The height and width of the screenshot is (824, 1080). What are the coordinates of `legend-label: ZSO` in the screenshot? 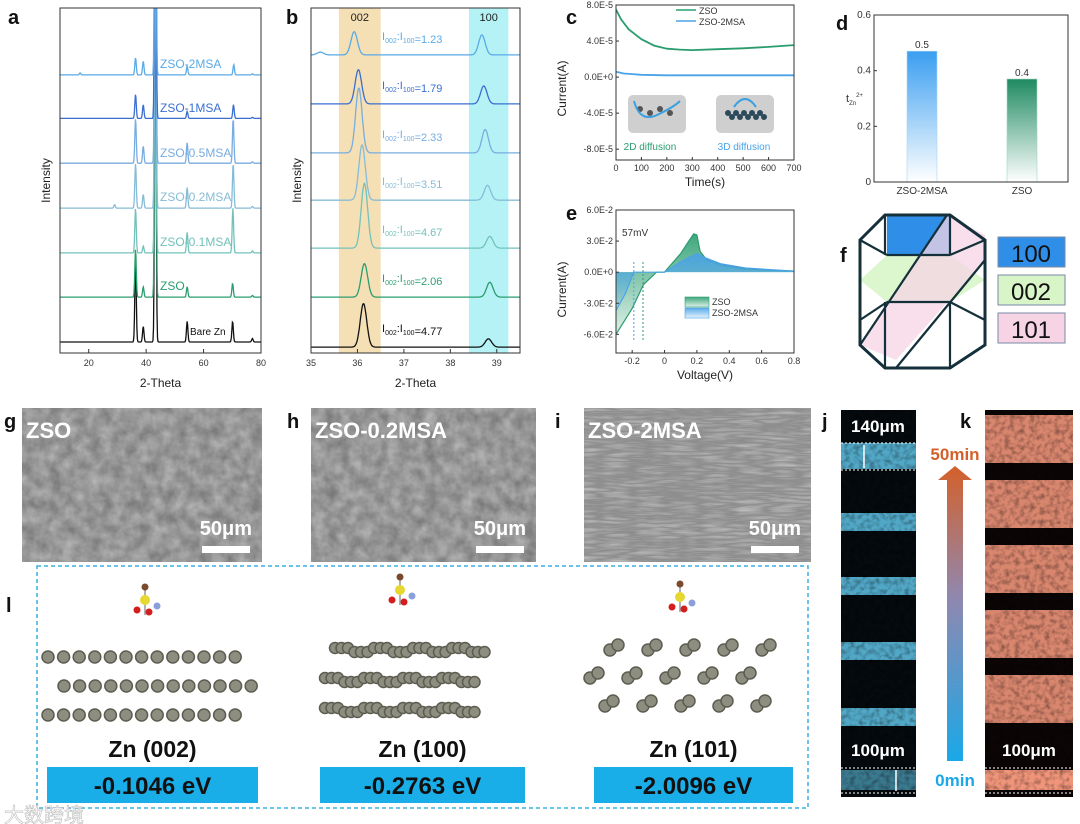 It's located at (708, 11).